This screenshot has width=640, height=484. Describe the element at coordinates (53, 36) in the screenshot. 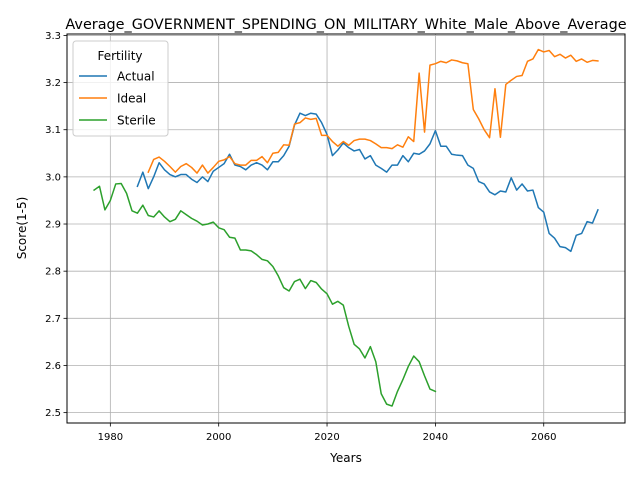

I see `y-tick-label: 3.3` at that location.